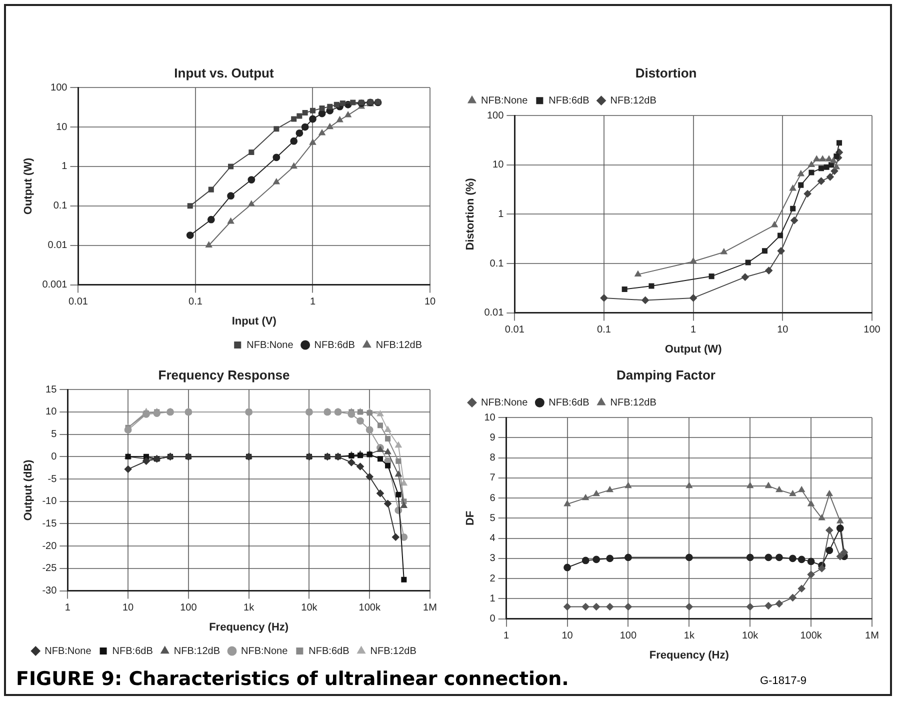  Describe the element at coordinates (50, 546) in the screenshot. I see `y-tick-label: -20` at that location.